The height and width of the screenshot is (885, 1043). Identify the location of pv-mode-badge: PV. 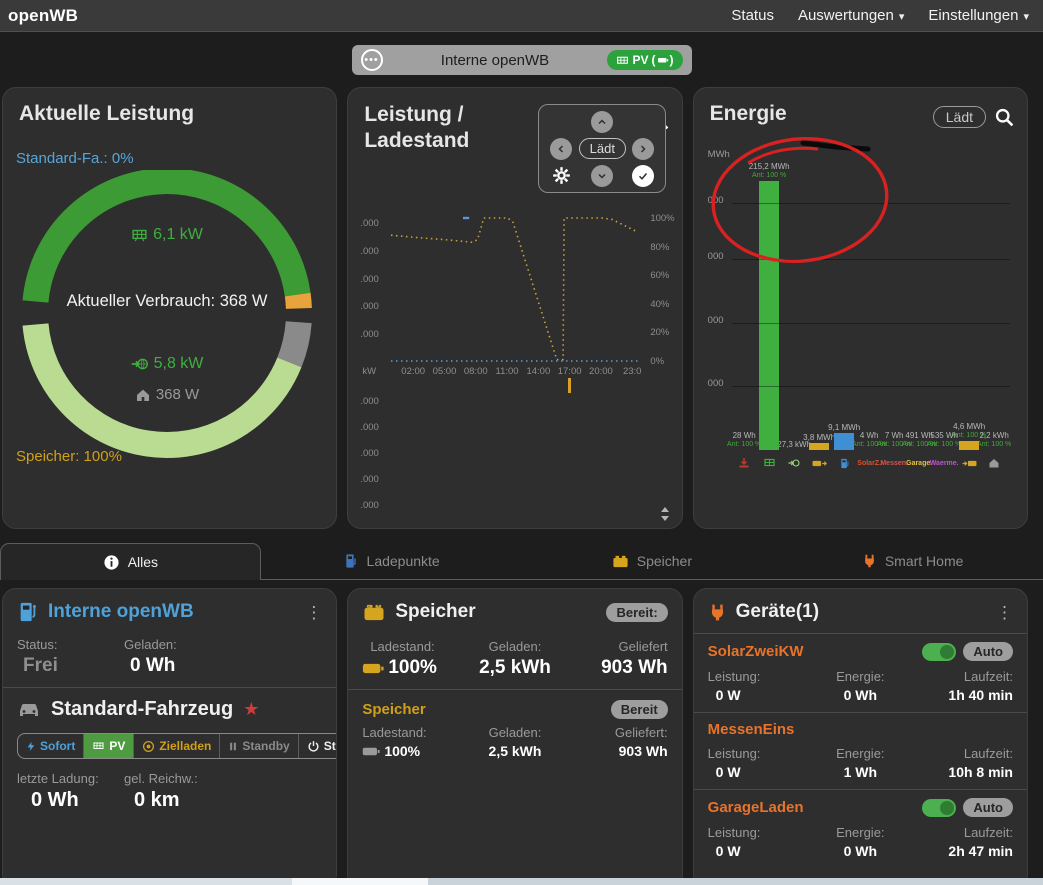
(645, 60).